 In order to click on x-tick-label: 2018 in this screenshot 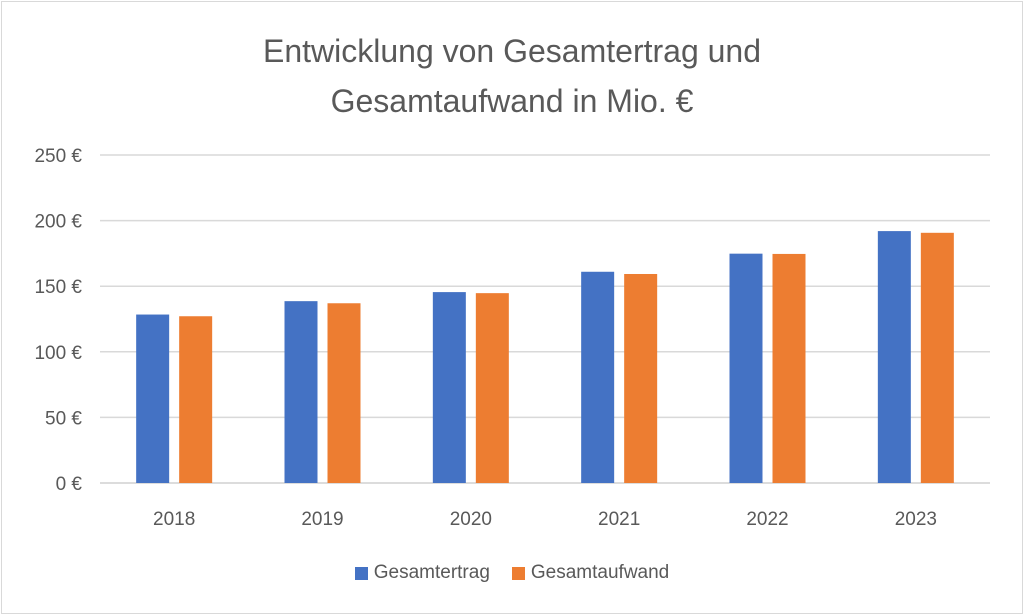, I will do `click(174, 519)`.